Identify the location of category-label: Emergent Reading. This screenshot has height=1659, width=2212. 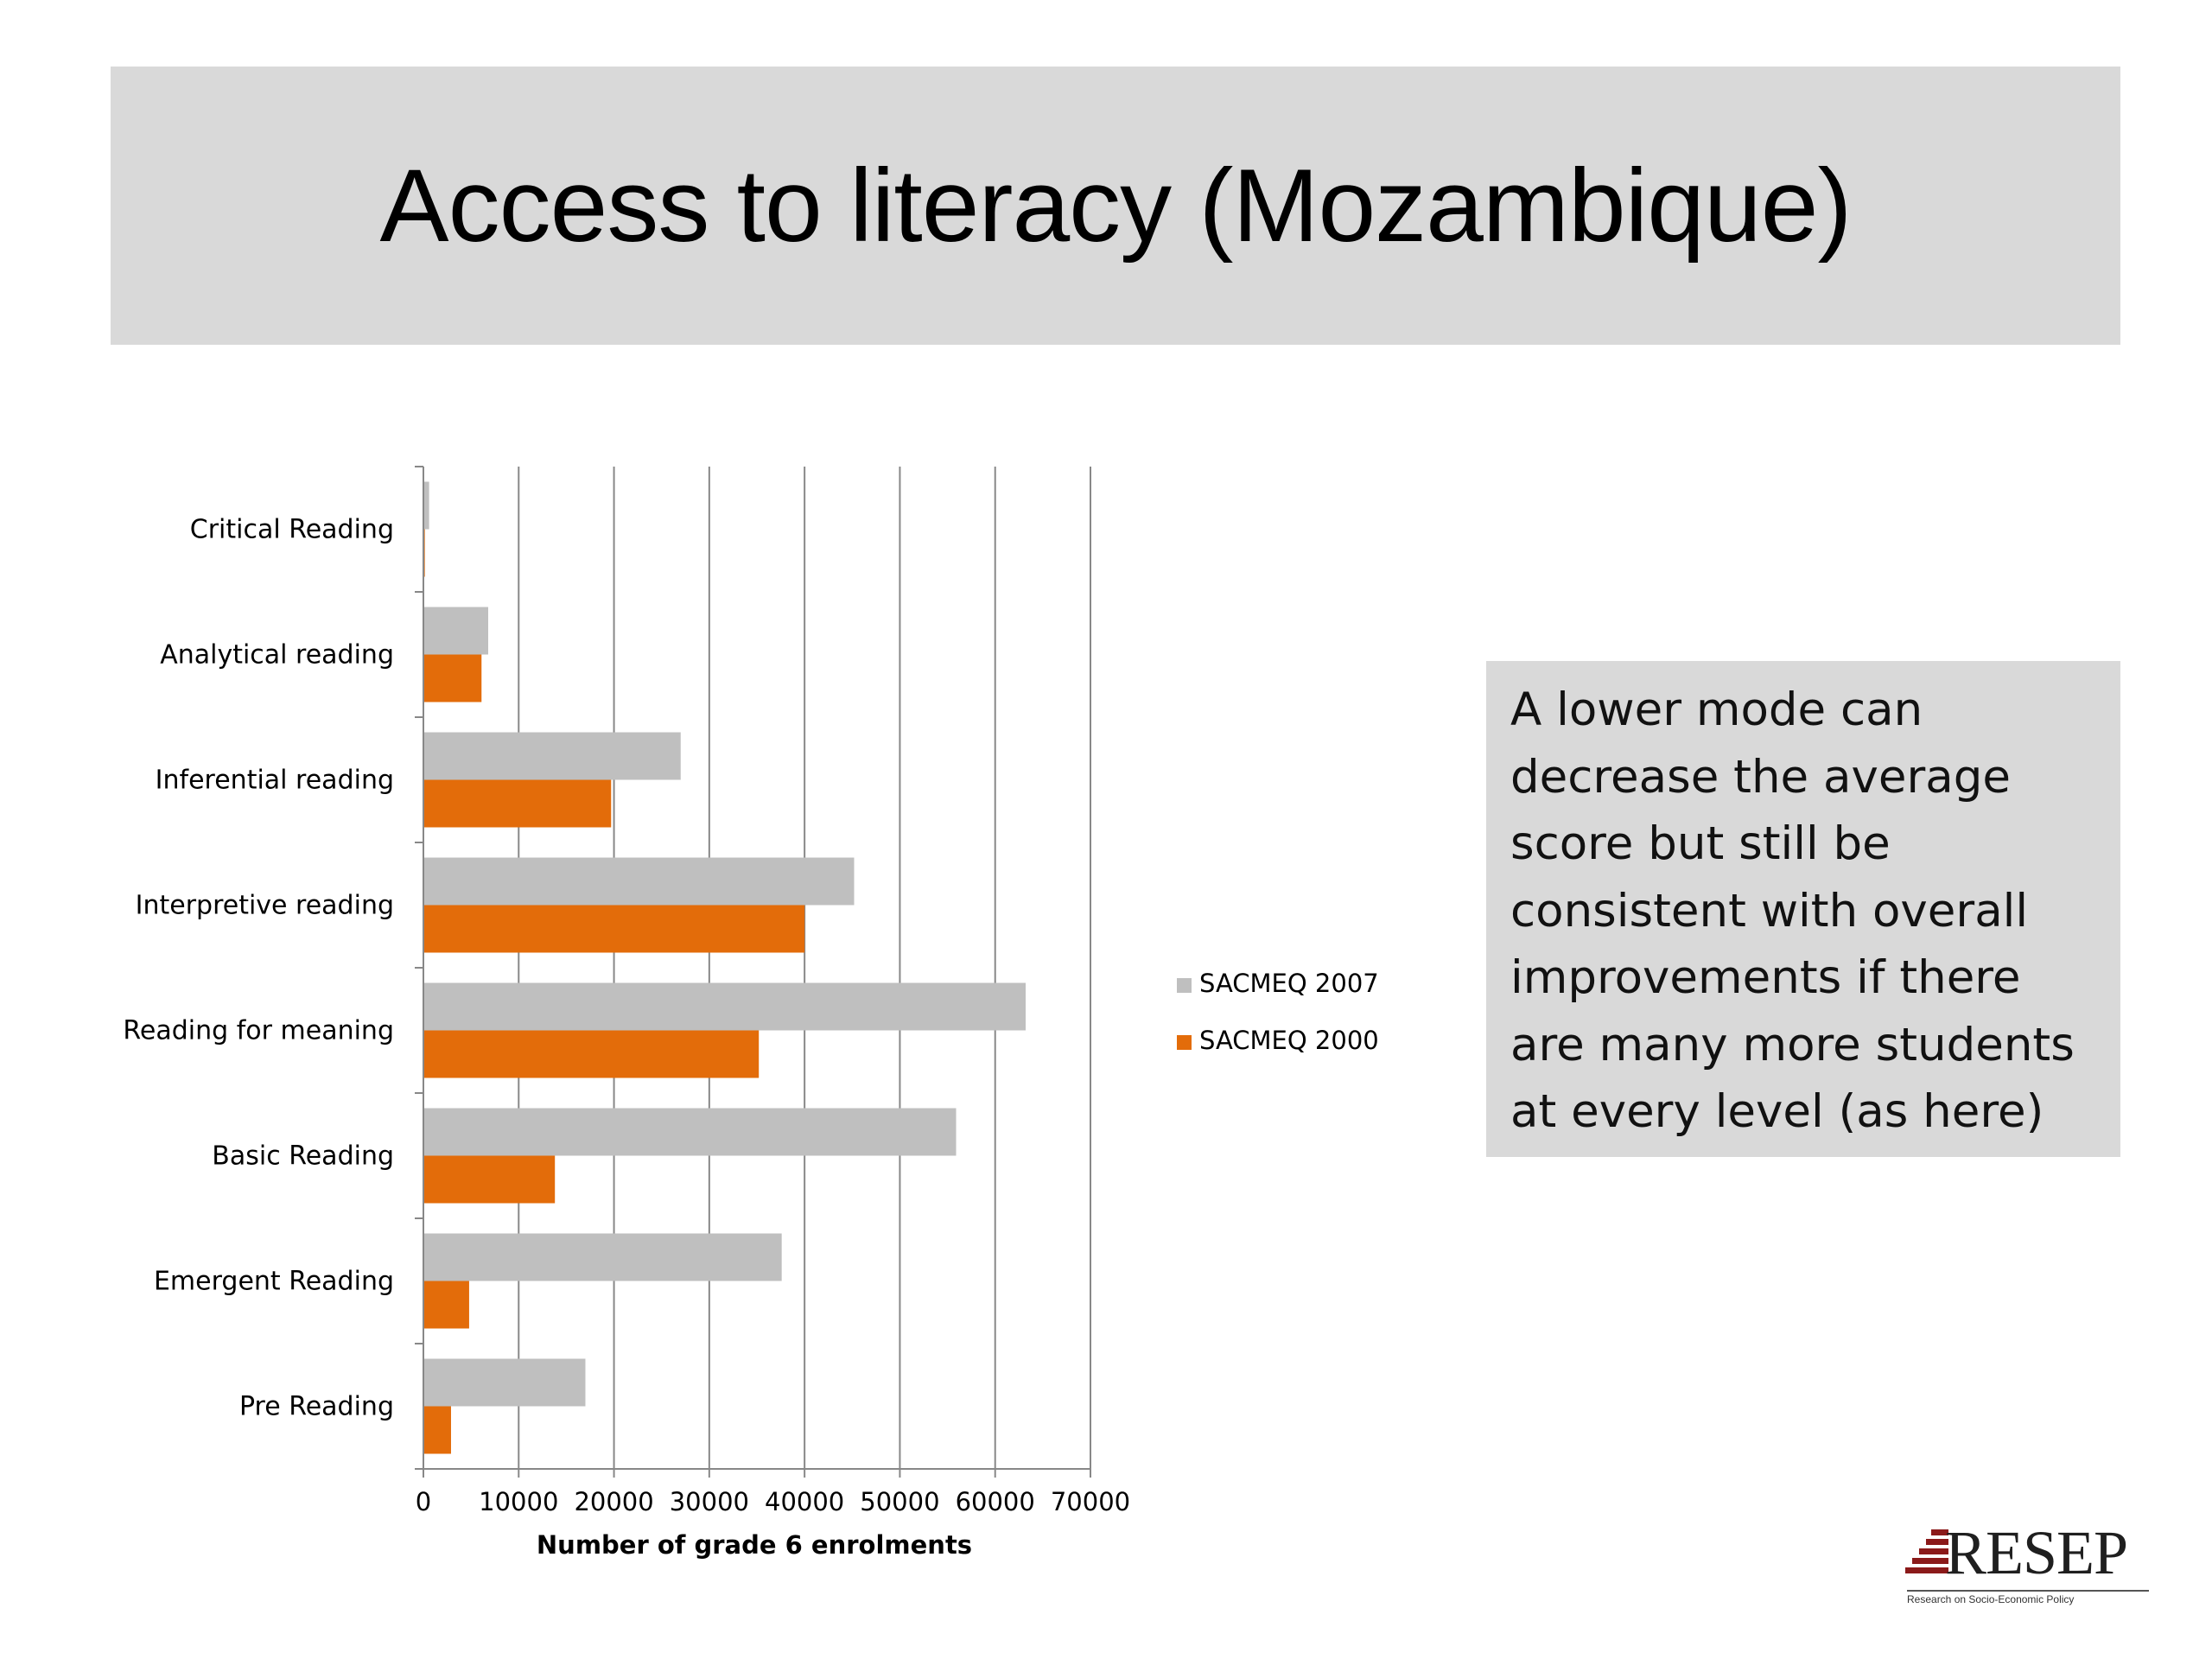
(274, 1282).